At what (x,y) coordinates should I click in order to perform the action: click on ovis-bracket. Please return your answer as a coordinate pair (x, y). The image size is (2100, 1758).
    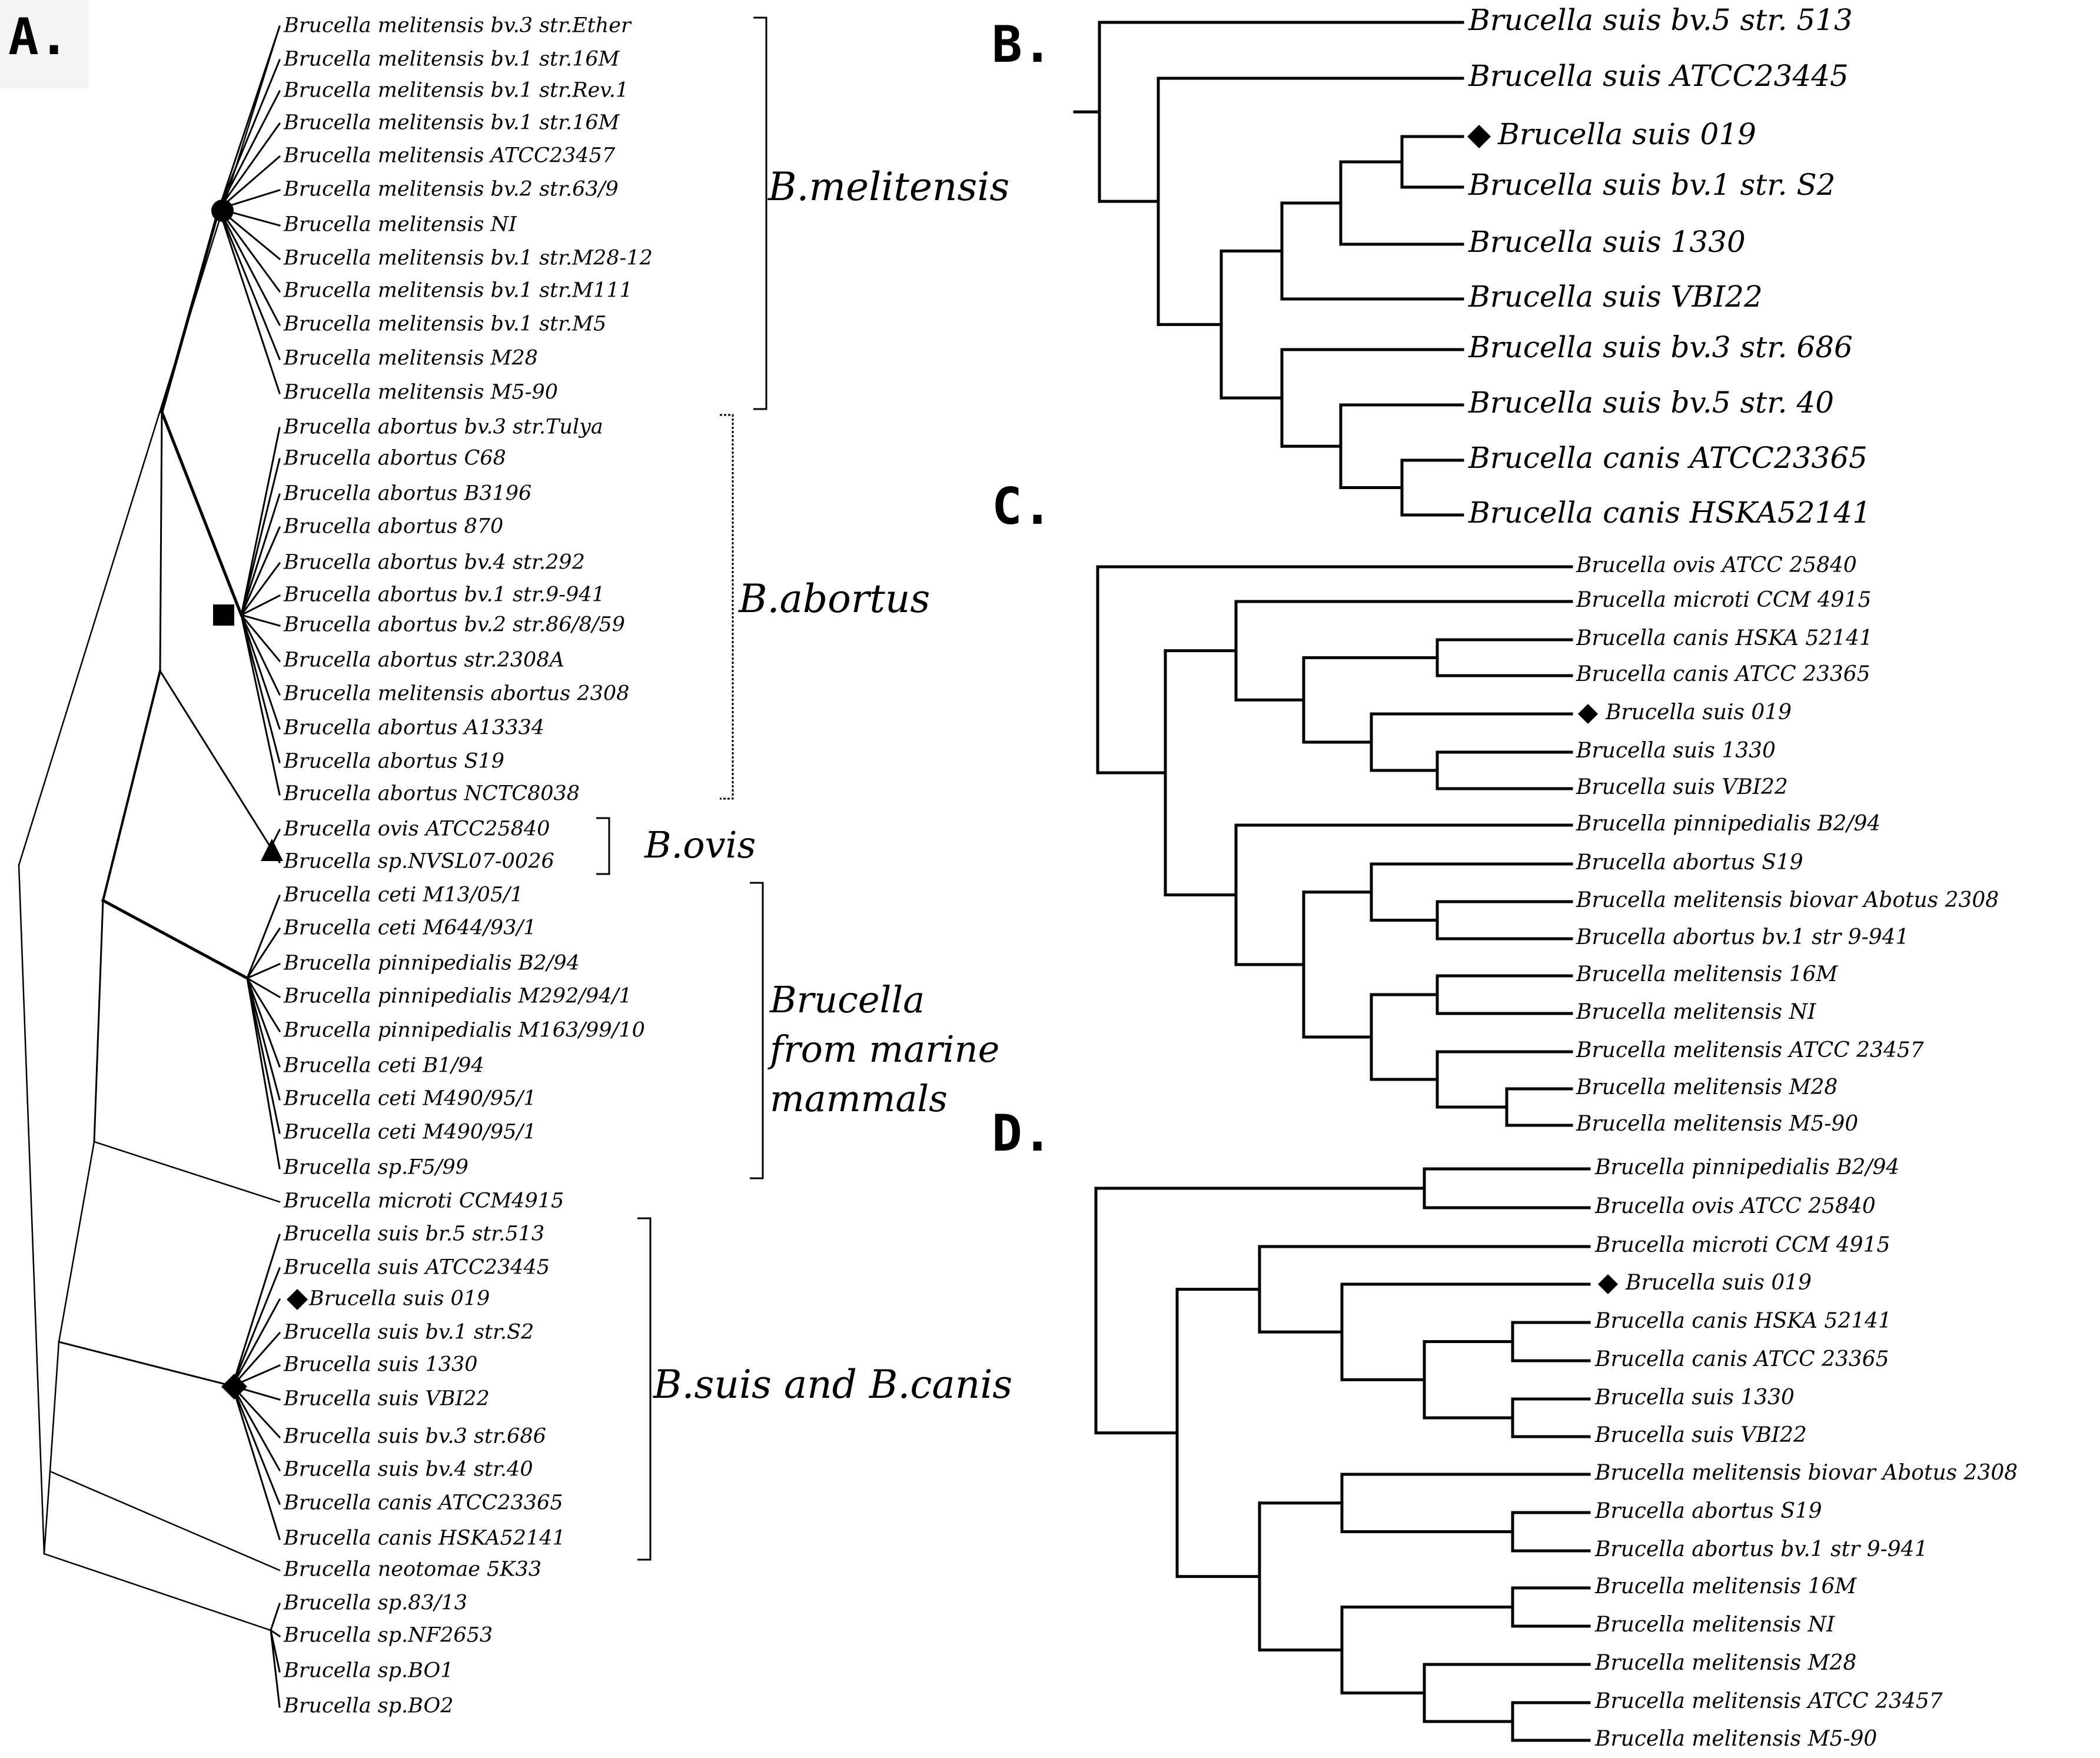
    Looking at the image, I should click on (603, 846).